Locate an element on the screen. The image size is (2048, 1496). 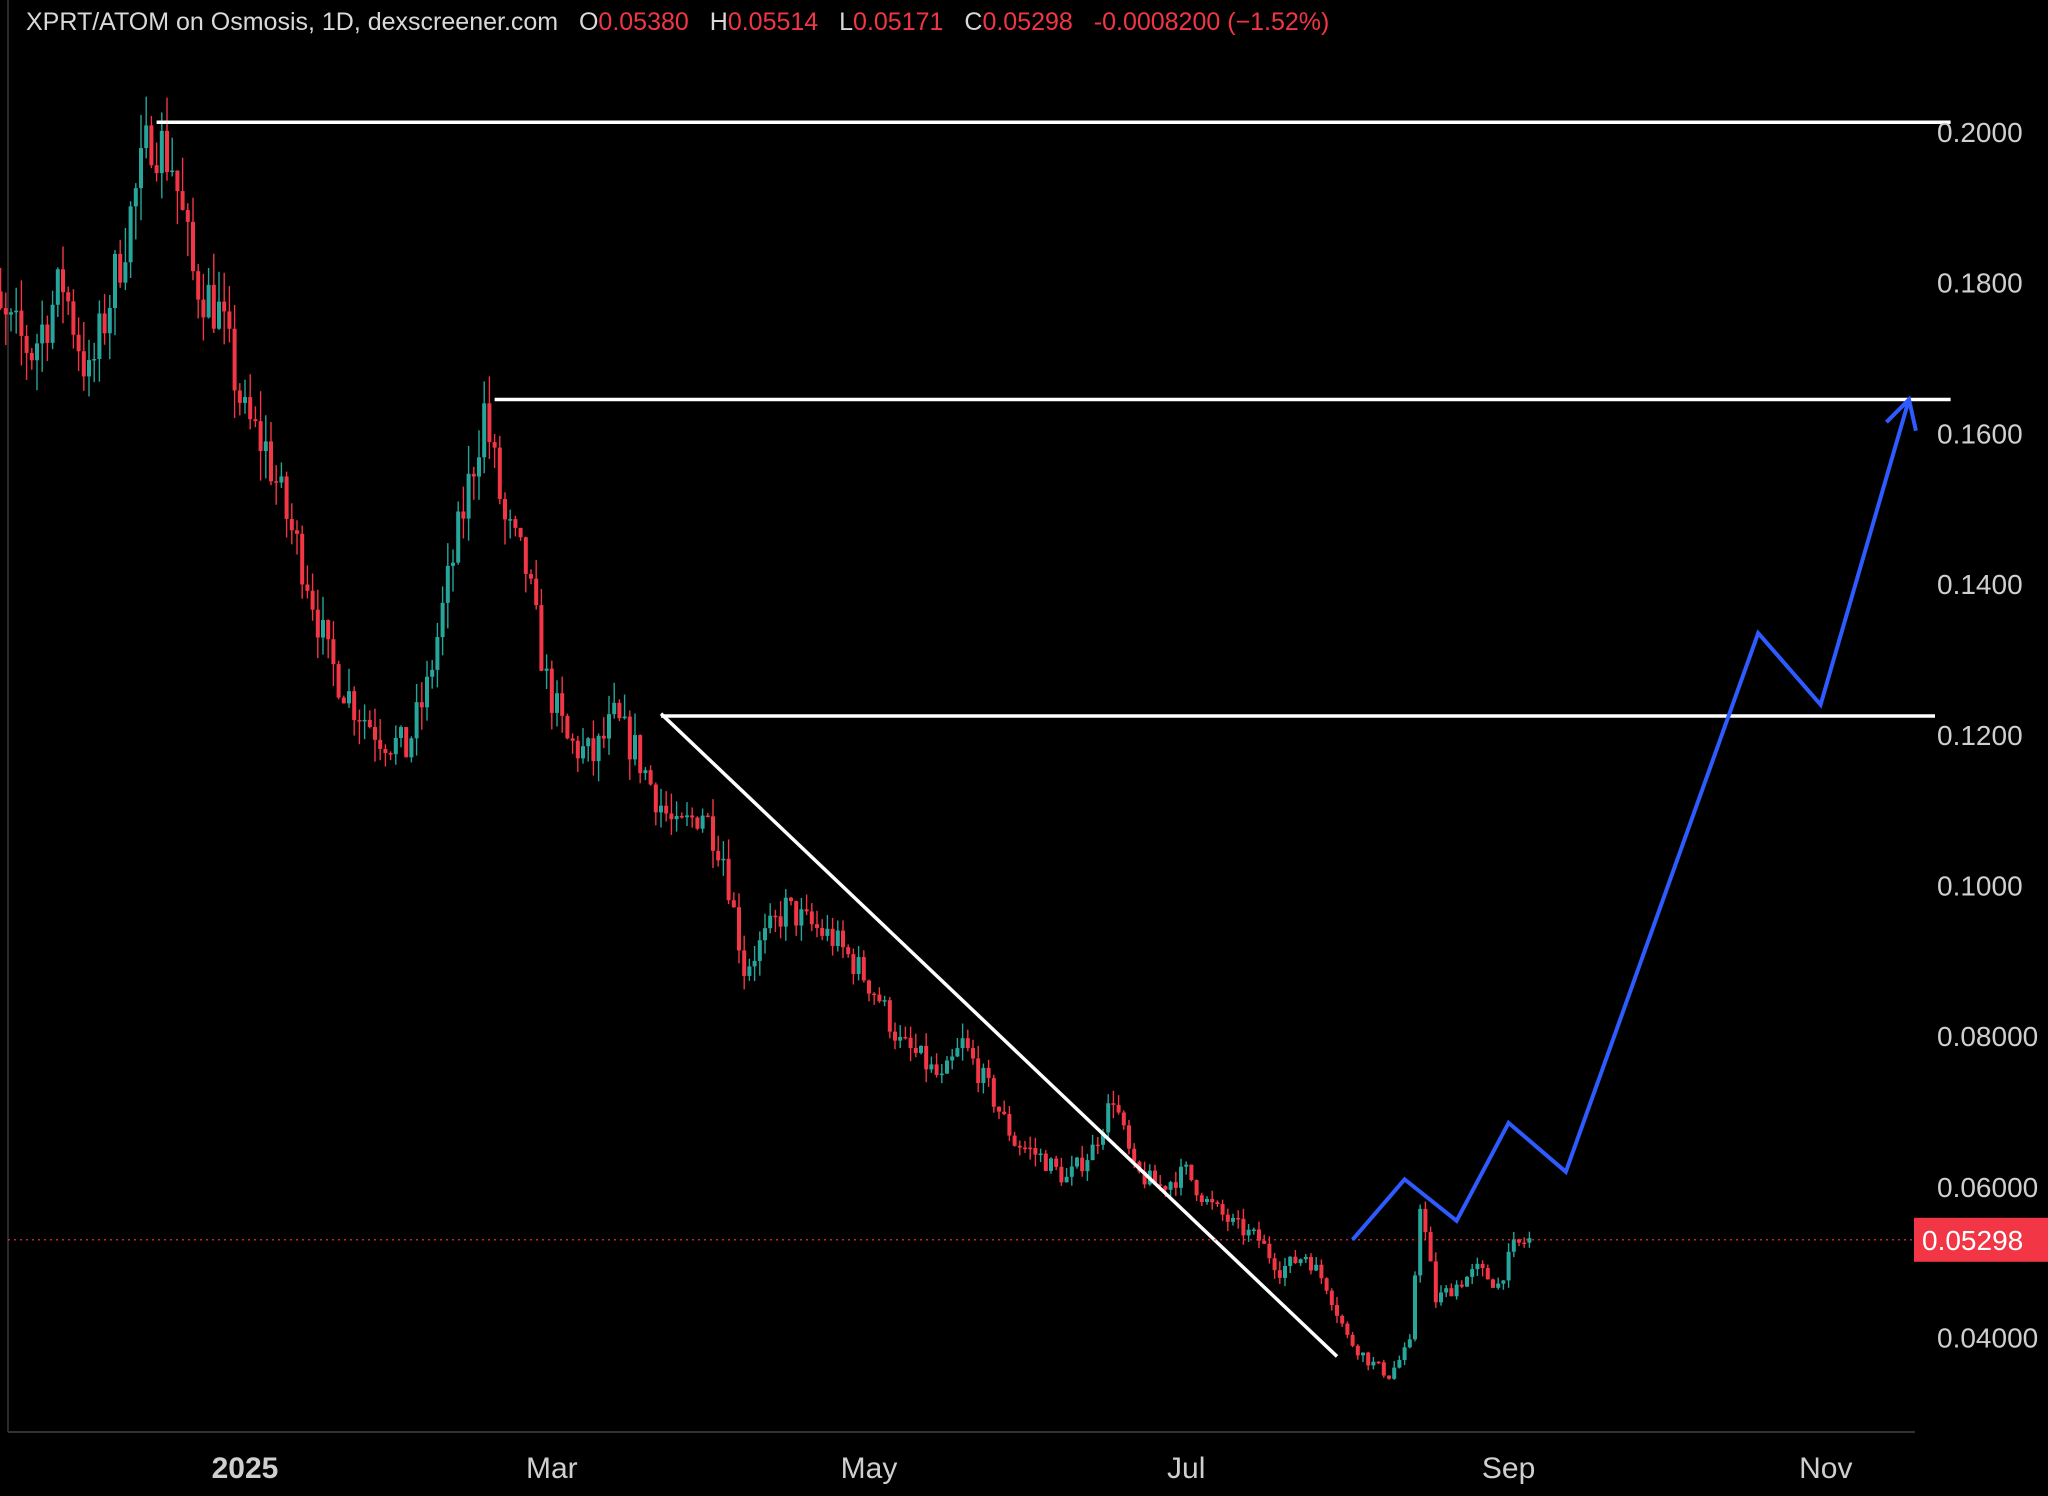
close-label: C is located at coordinates (973, 22).